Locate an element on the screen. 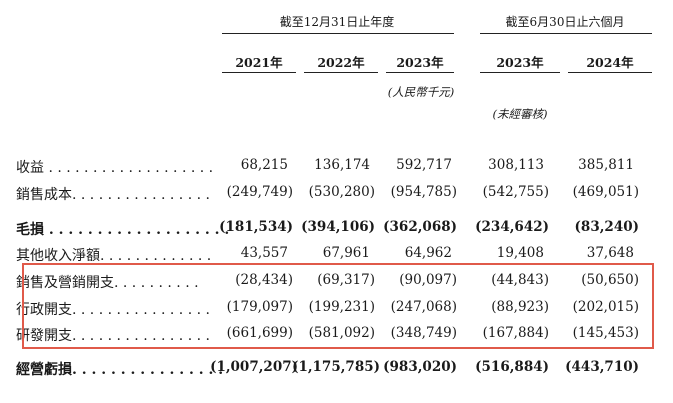 Image resolution: width=673 pixels, height=403 pixels. cell-rd-2023: (348,749) is located at coordinates (423, 333).